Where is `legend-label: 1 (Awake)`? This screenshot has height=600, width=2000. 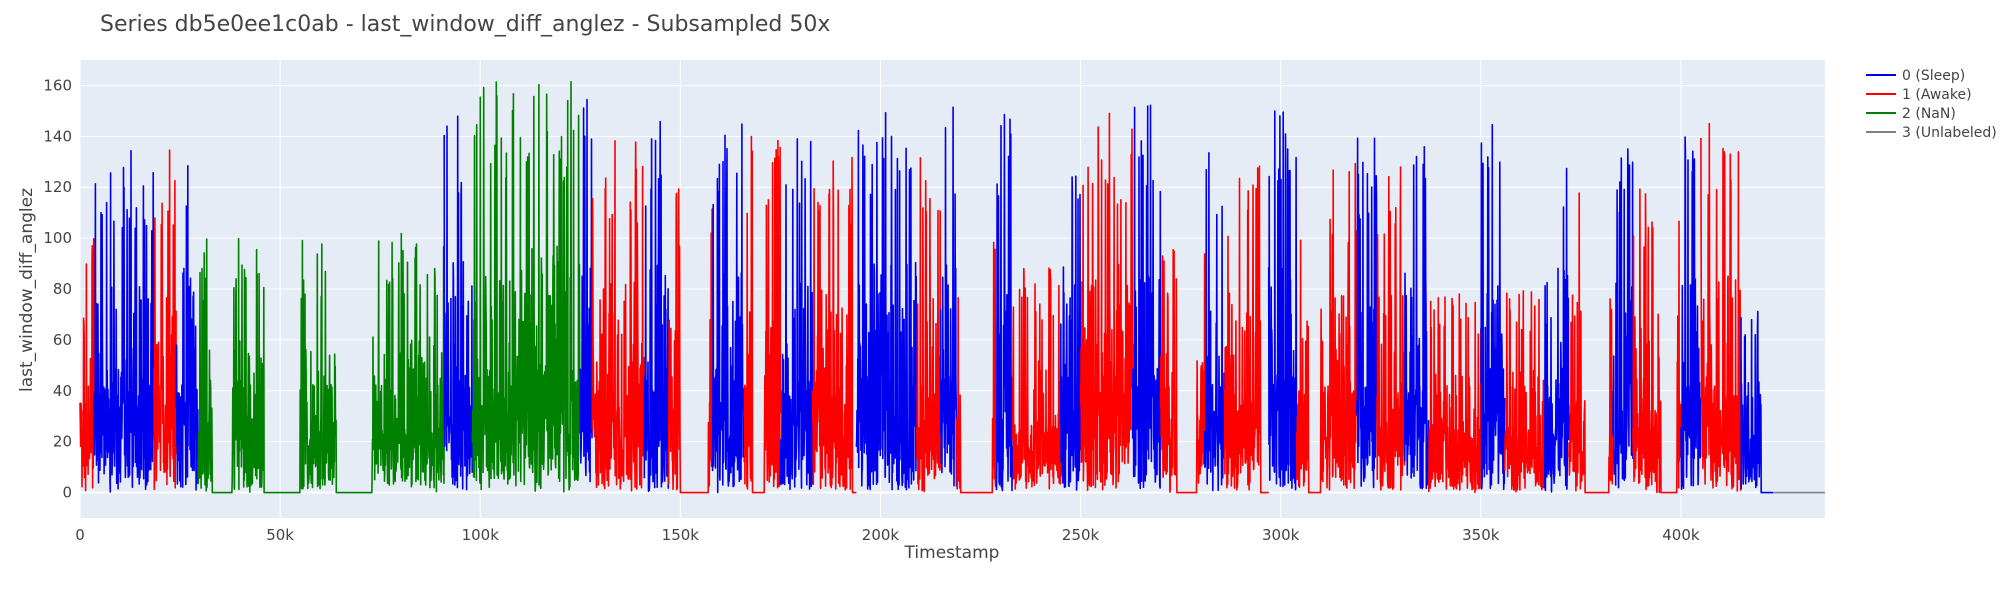 legend-label: 1 (Awake) is located at coordinates (1937, 95).